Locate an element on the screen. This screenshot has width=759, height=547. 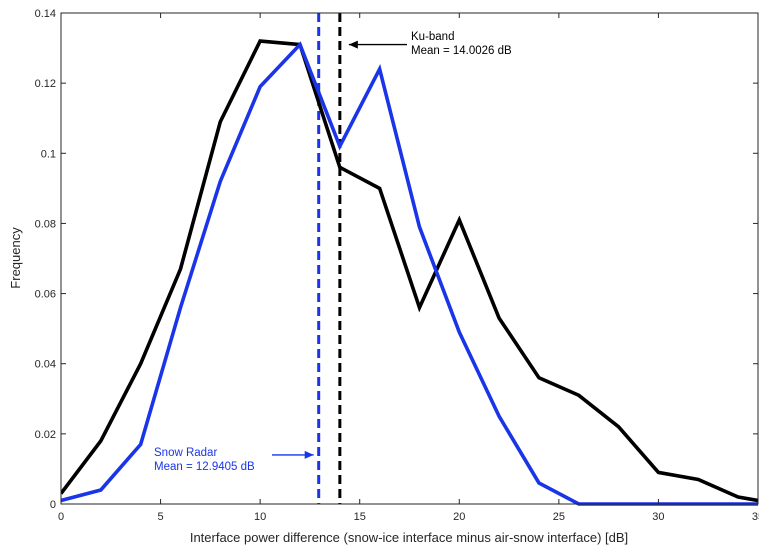
snow-radar-annotation-line1: Snow Radar is located at coordinates (185, 453).